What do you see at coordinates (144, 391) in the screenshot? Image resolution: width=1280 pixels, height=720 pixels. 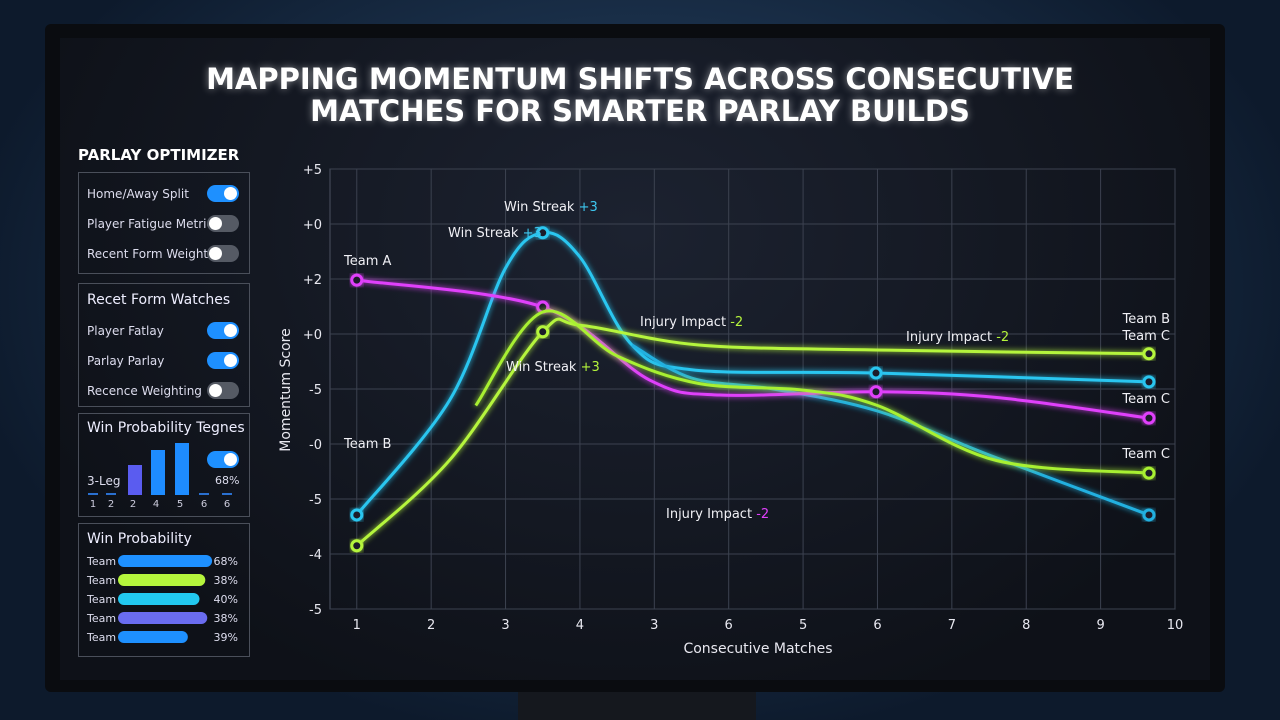 I see `toggle-label: Recence Weighting` at bounding box center [144, 391].